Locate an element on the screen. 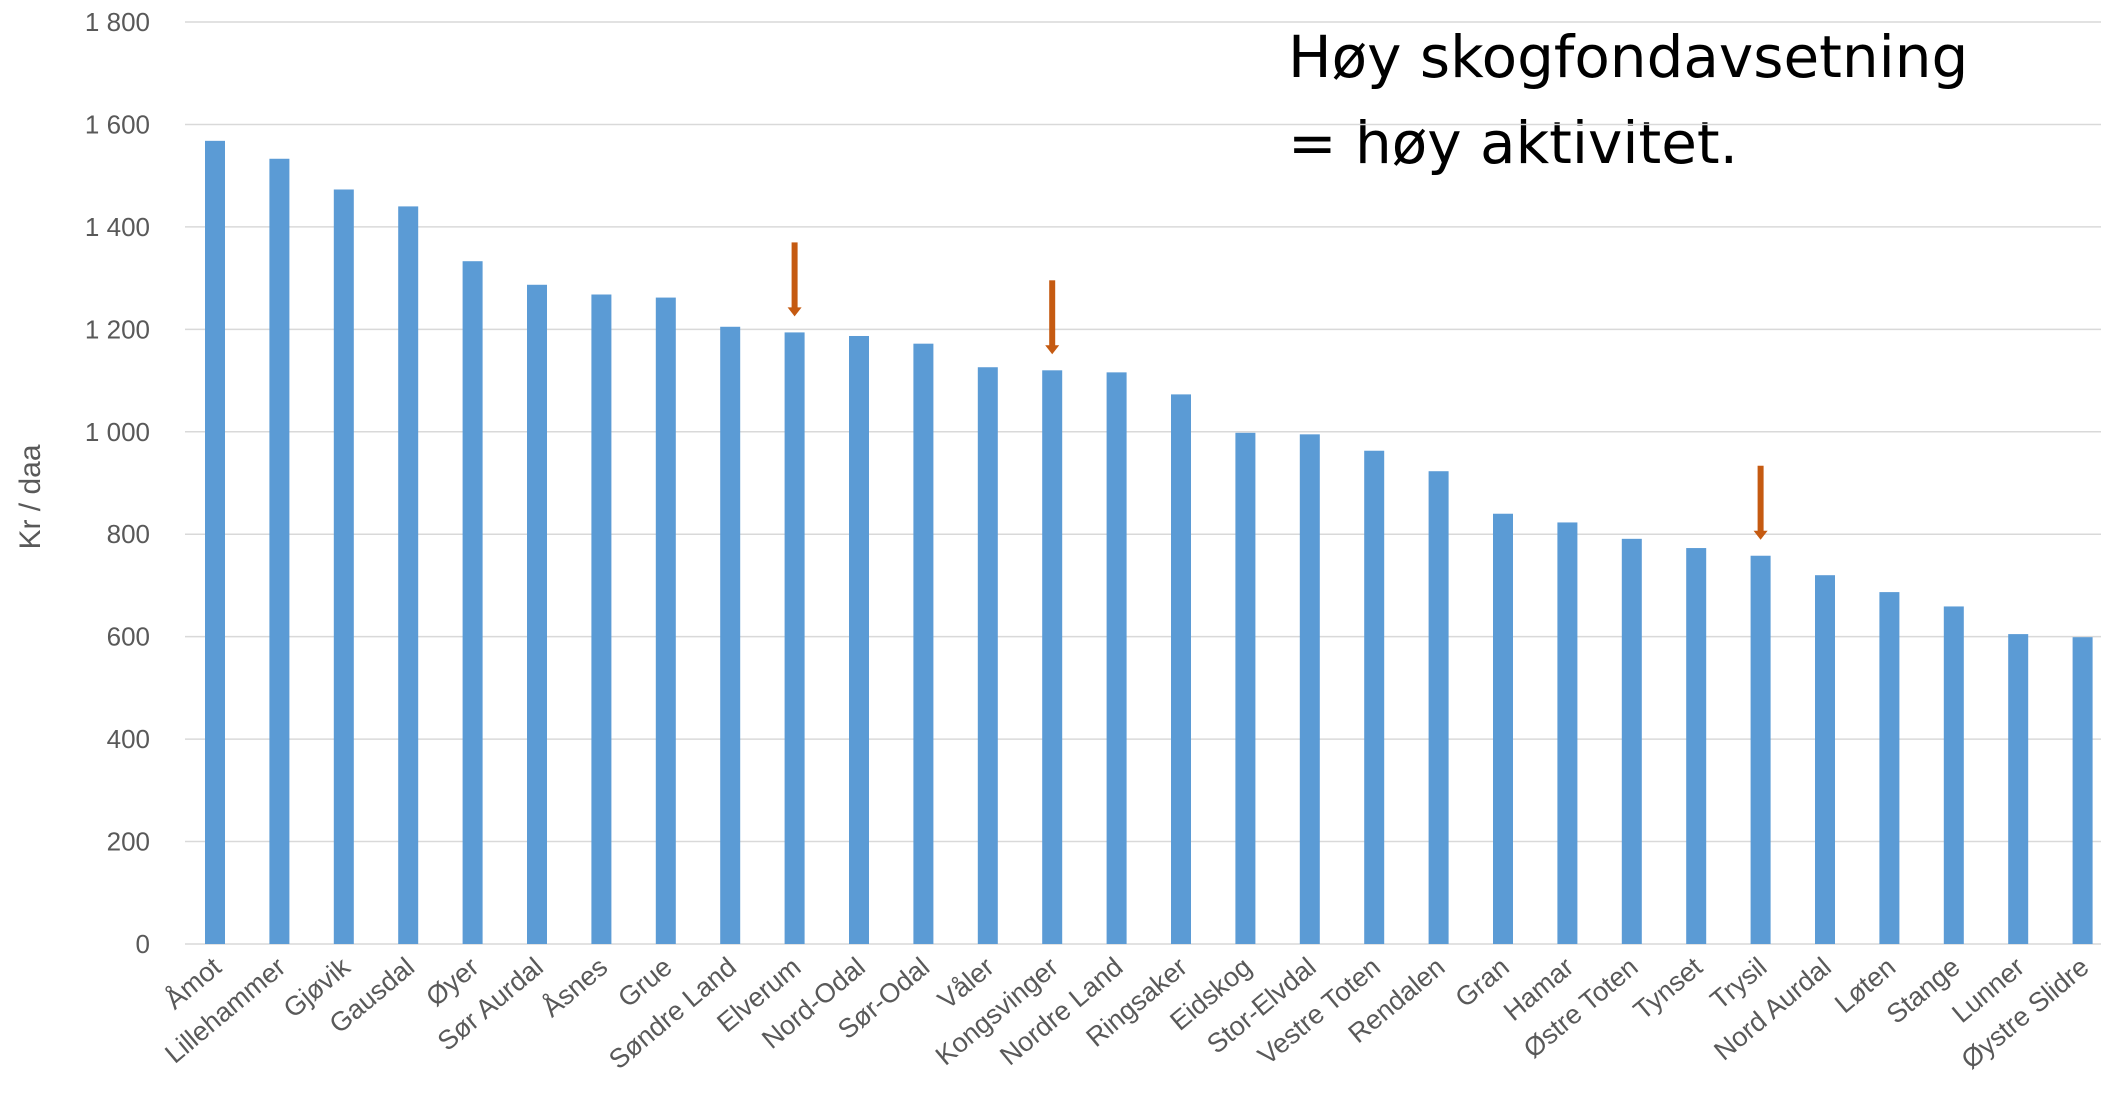  y-tick-label: 1 000 is located at coordinates (117, 432).